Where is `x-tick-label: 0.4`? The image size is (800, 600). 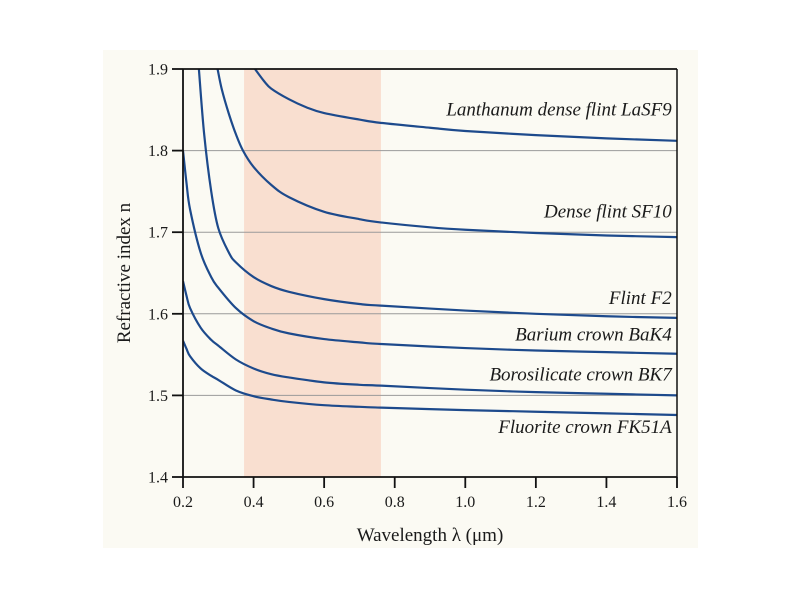
x-tick-label: 0.4 is located at coordinates (254, 502).